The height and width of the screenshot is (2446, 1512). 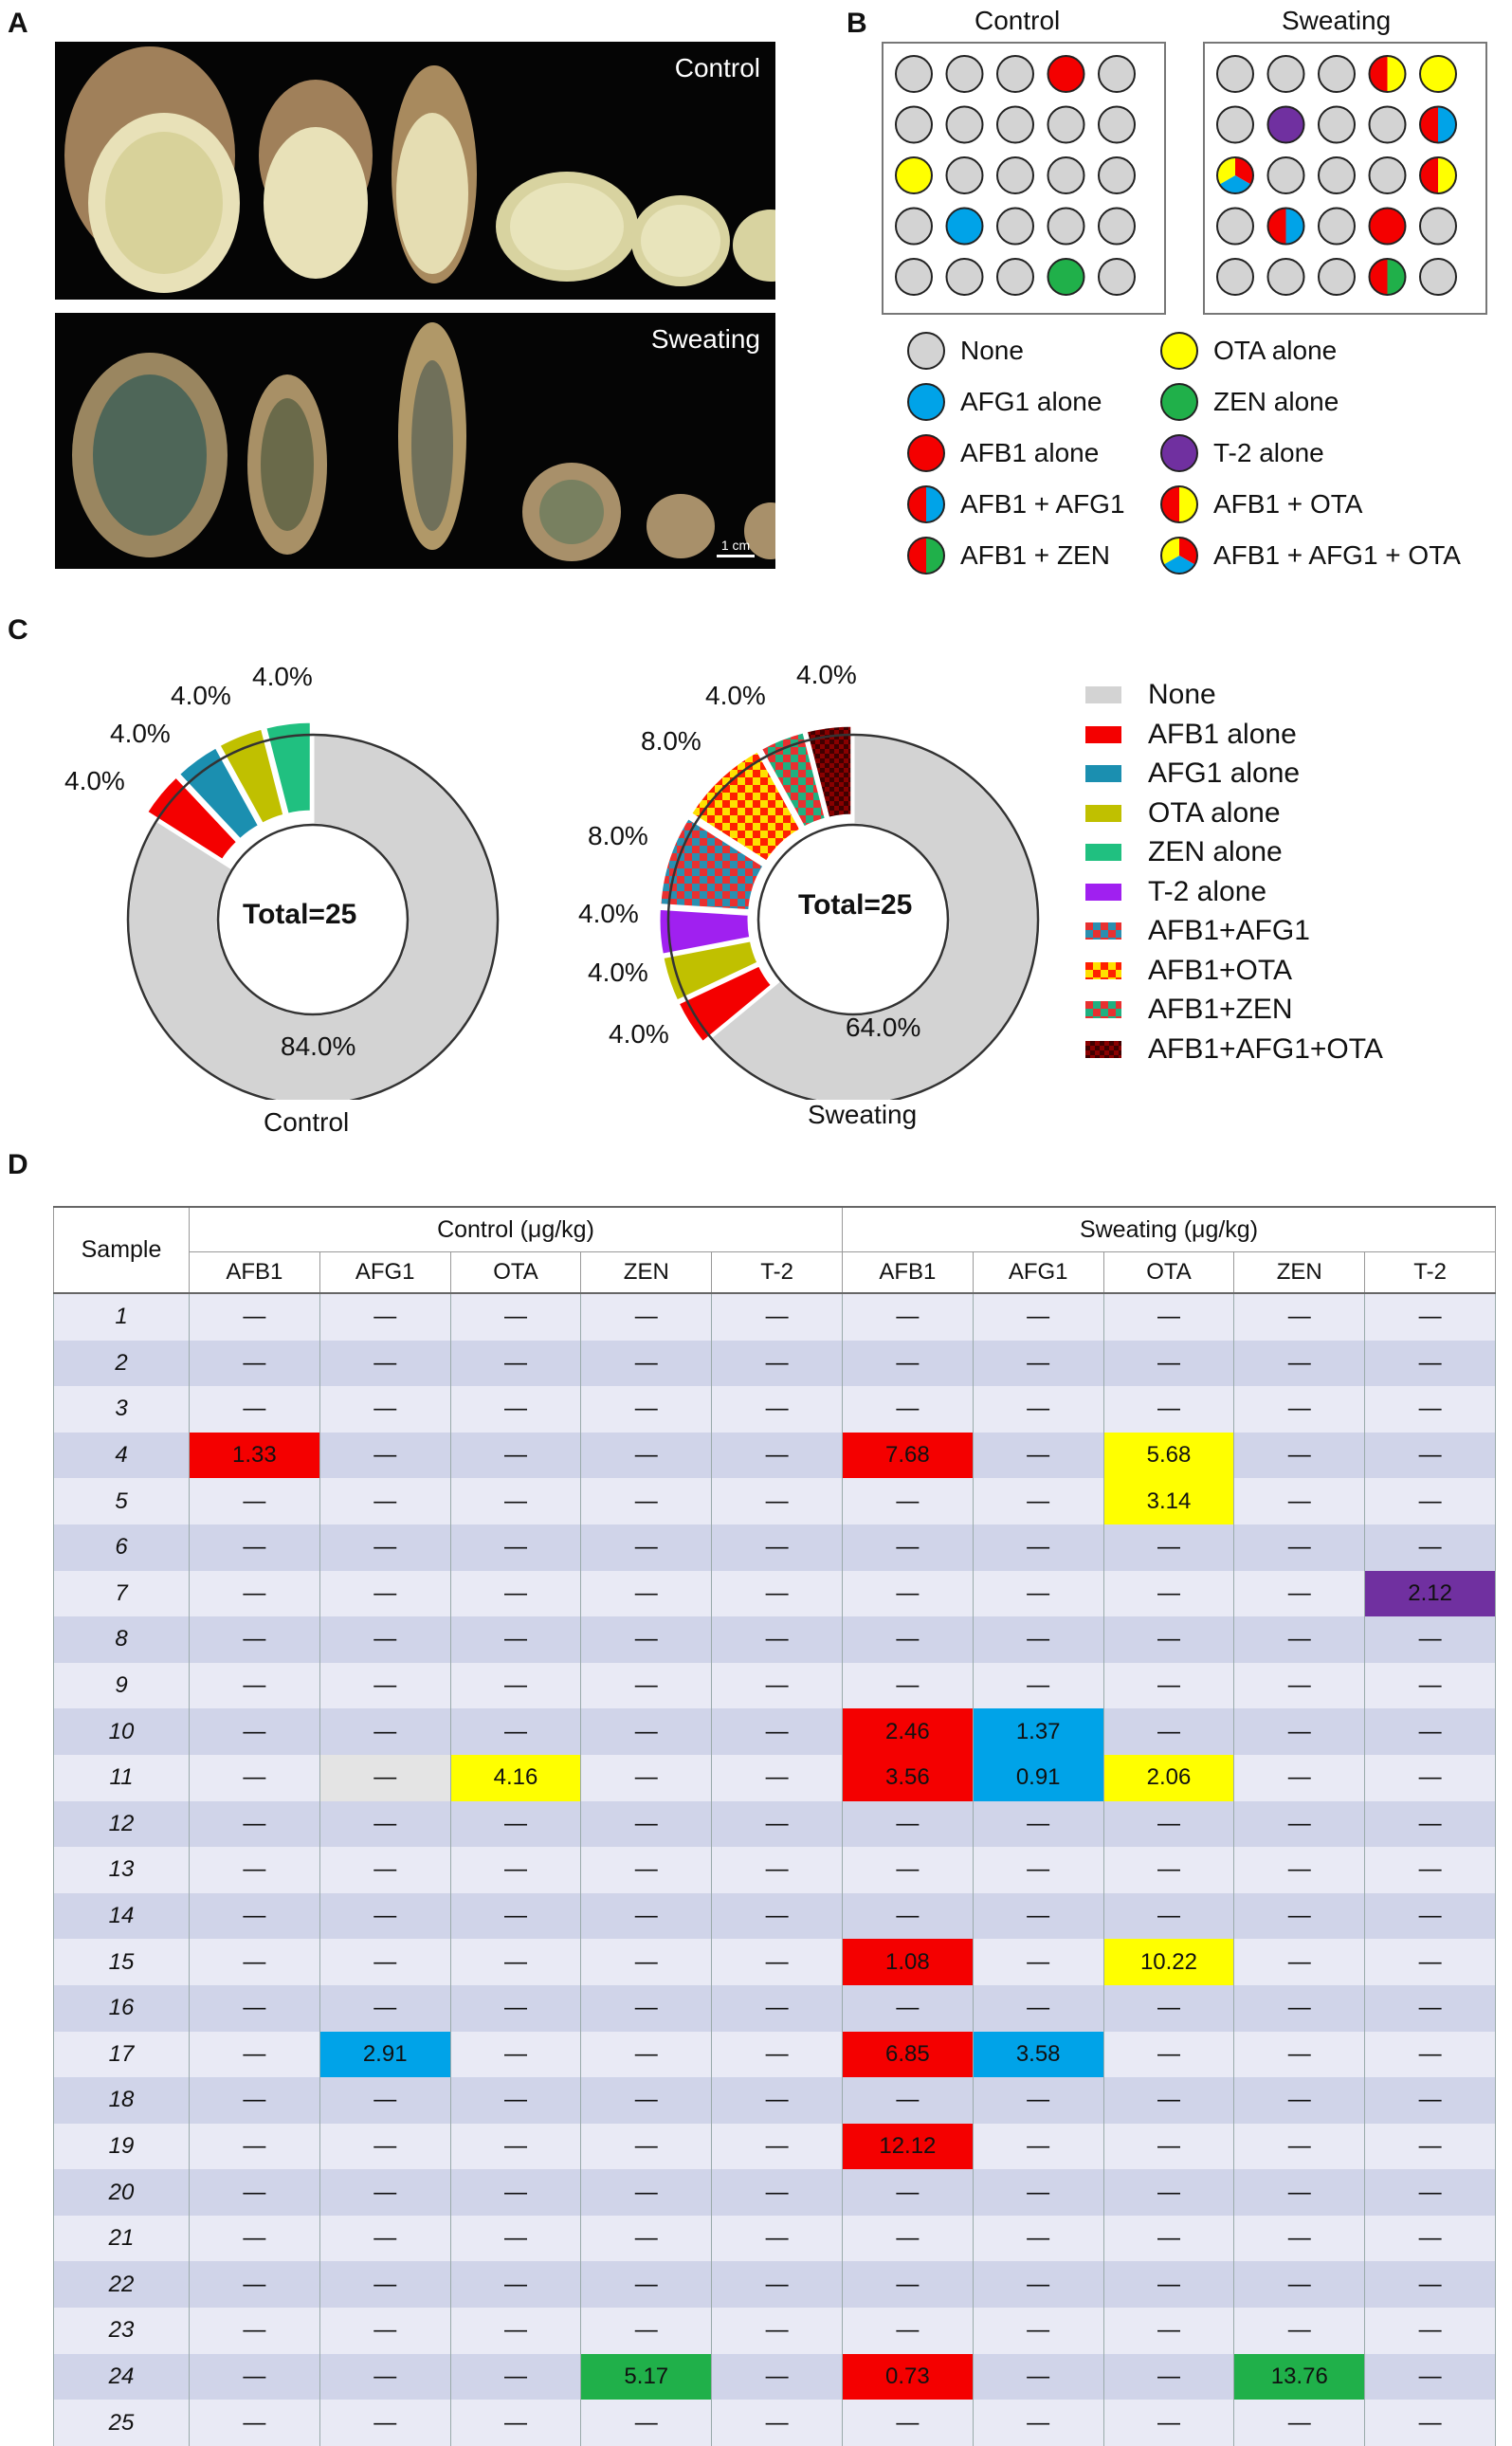 I want to click on table-cell: 2.46, so click(x=908, y=1731).